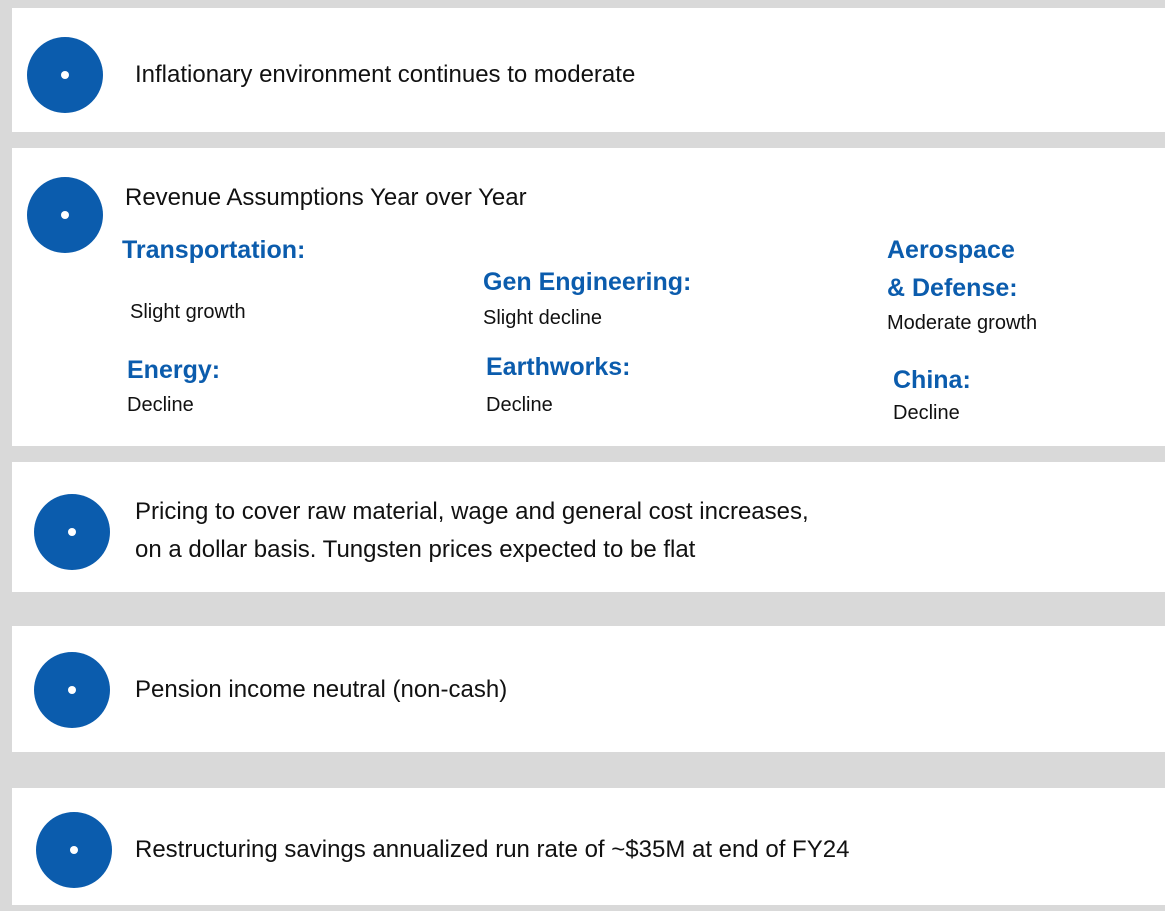 The height and width of the screenshot is (911, 1165). Describe the element at coordinates (932, 380) in the screenshot. I see `segment-name: China:` at that location.